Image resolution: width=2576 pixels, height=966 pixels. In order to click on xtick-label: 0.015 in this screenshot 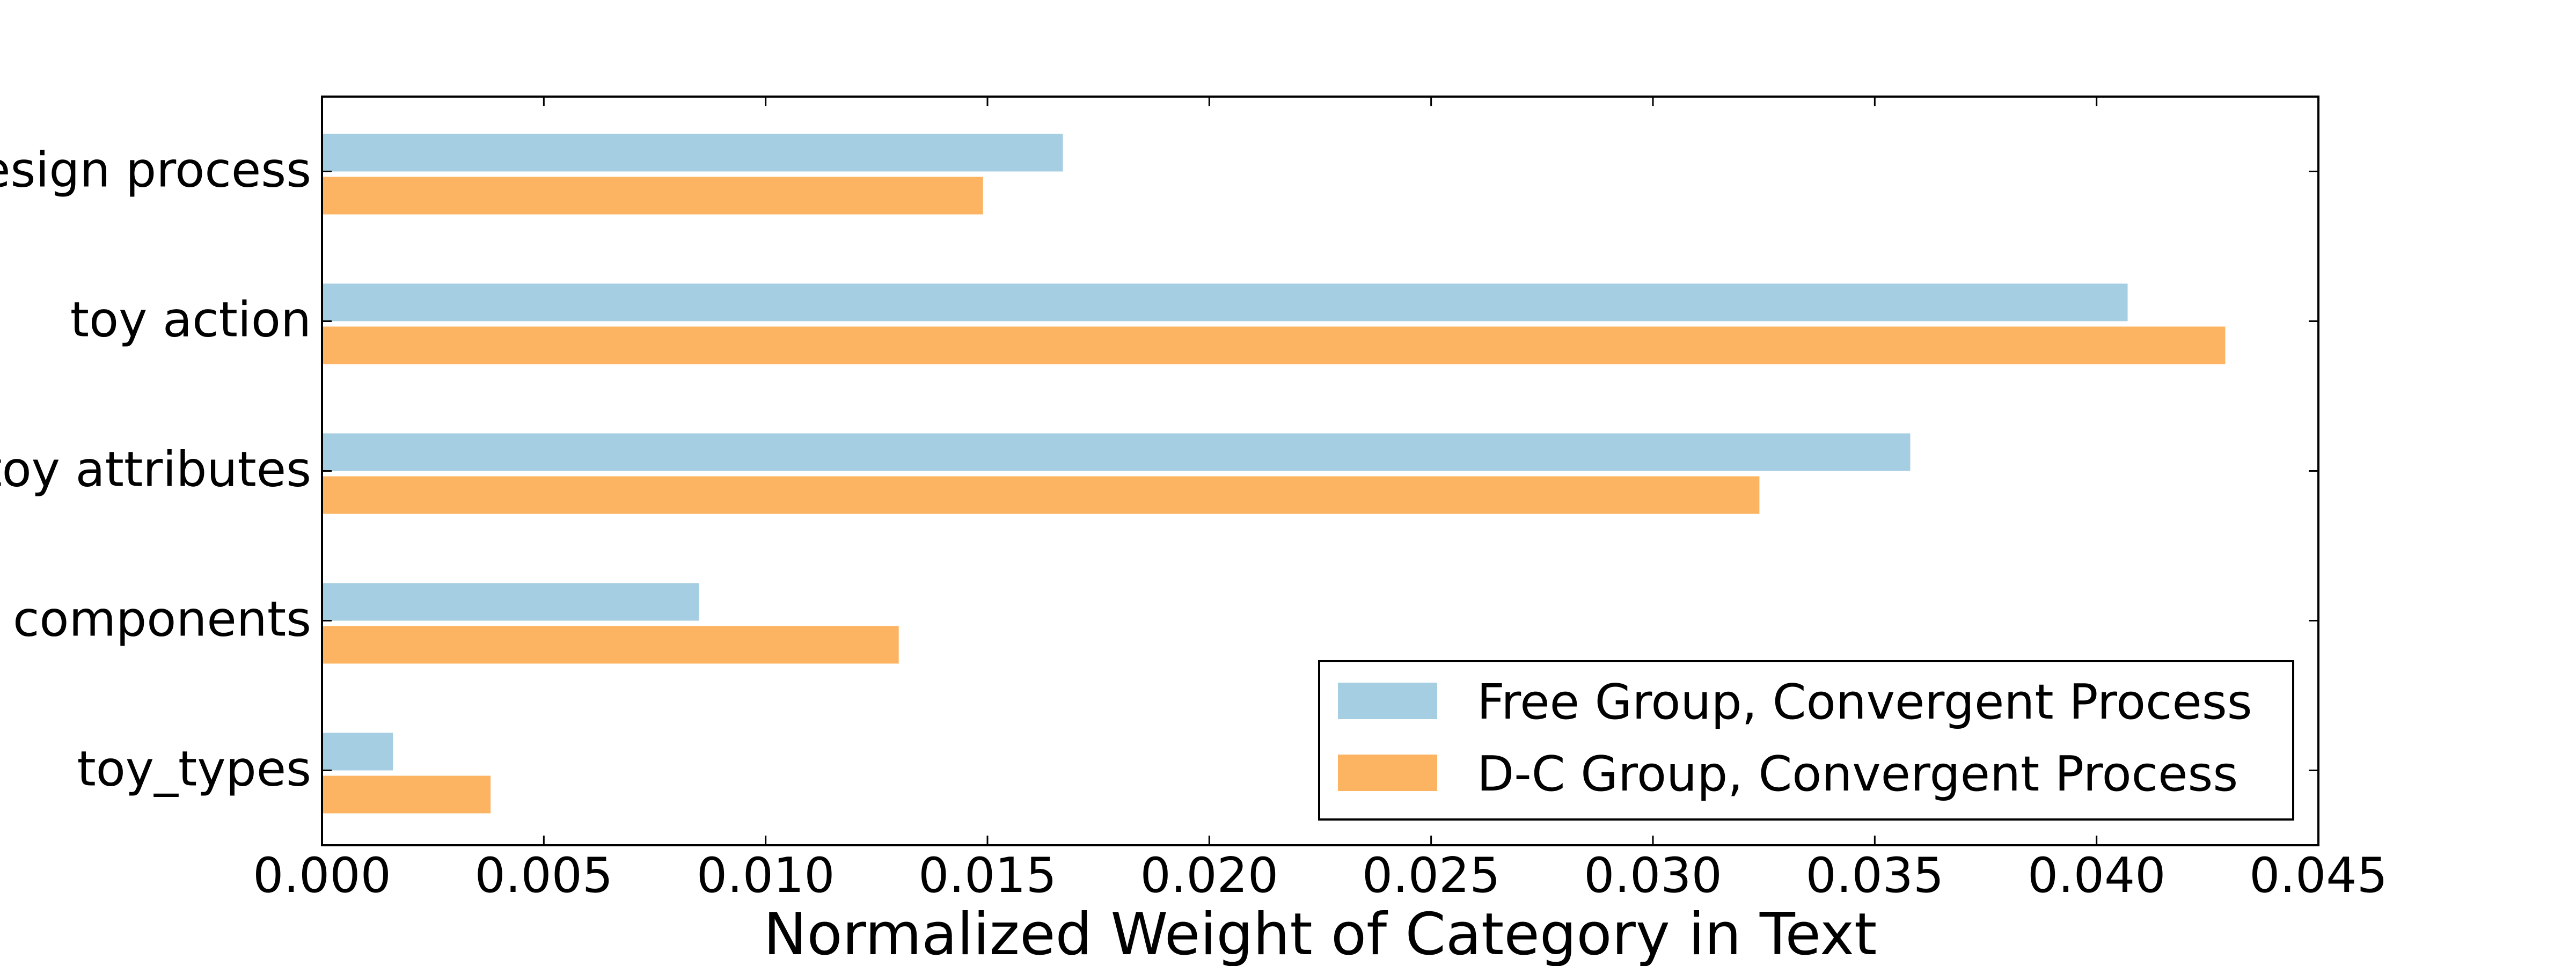, I will do `click(987, 875)`.